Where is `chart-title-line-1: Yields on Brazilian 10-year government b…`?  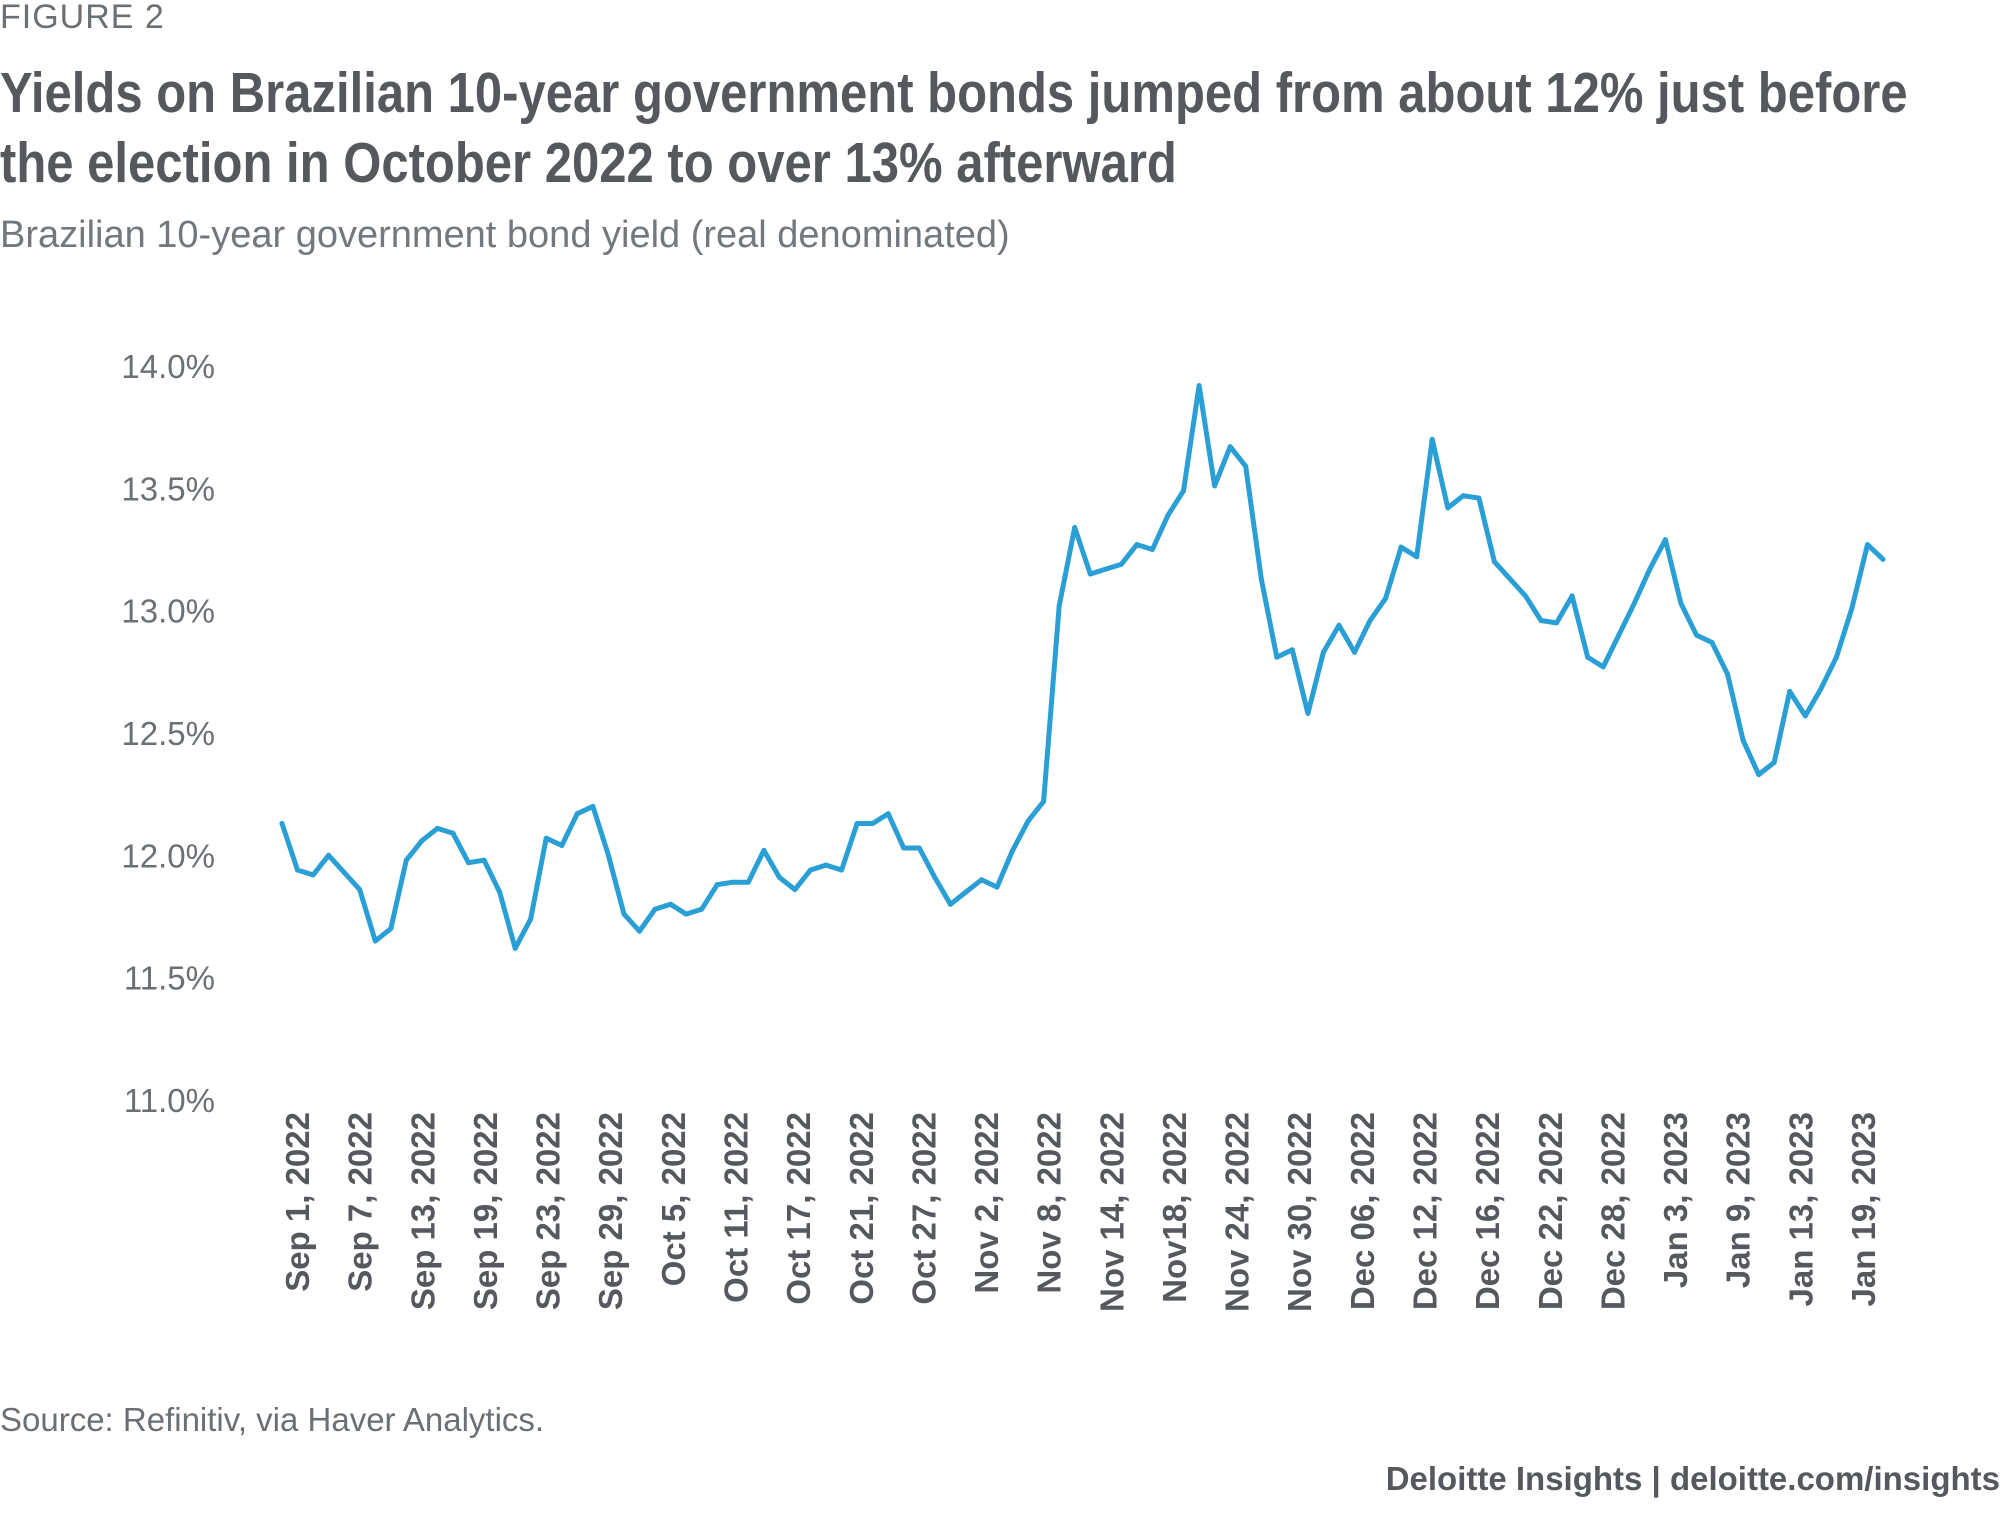
chart-title-line-1: Yields on Brazilian 10-year government b… is located at coordinates (954, 93).